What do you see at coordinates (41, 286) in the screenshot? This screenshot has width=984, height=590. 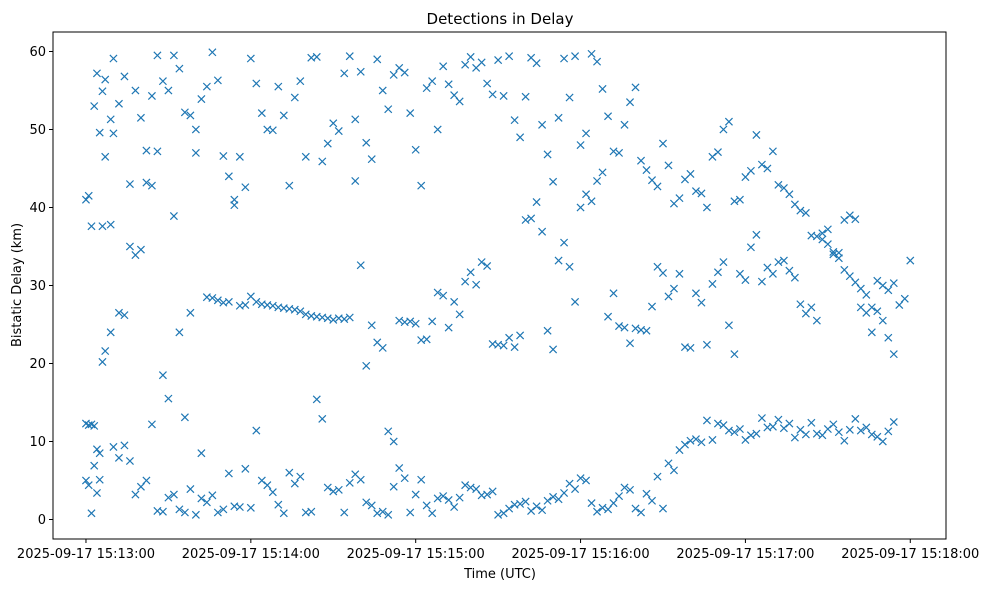 I see `y-axis: 0 10 20 30 40 50 60` at bounding box center [41, 286].